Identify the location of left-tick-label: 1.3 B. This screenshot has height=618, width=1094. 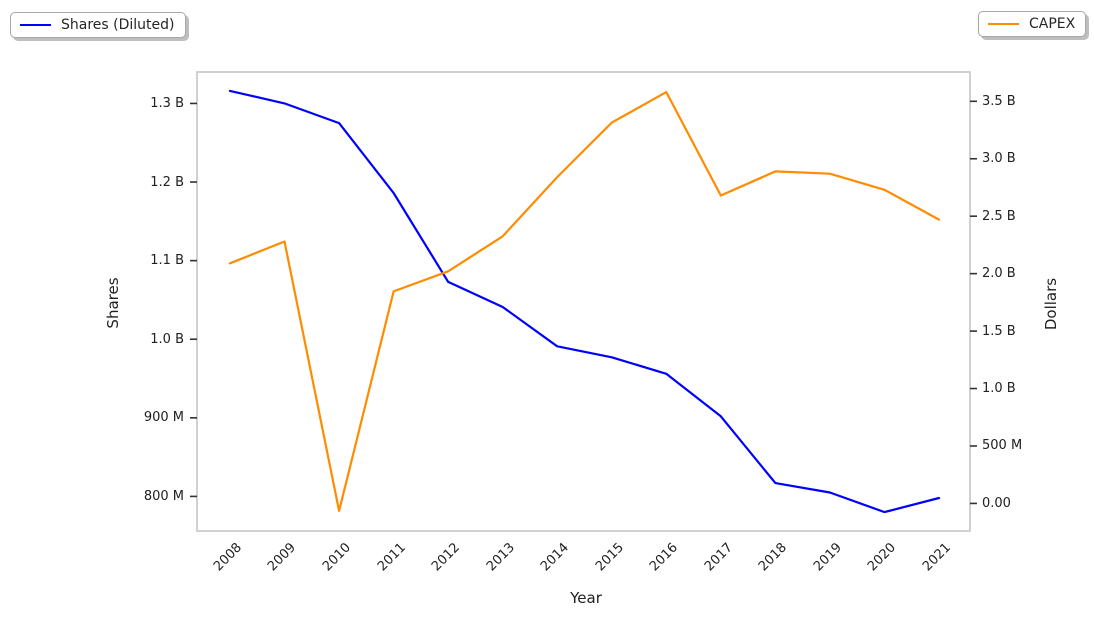
(167, 103).